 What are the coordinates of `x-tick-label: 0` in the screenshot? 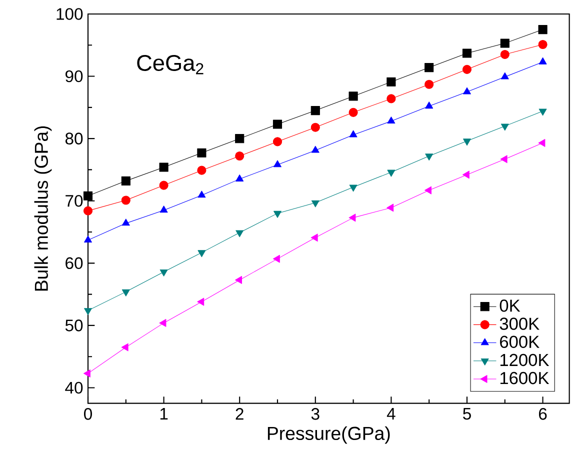 It's located at (88, 414).